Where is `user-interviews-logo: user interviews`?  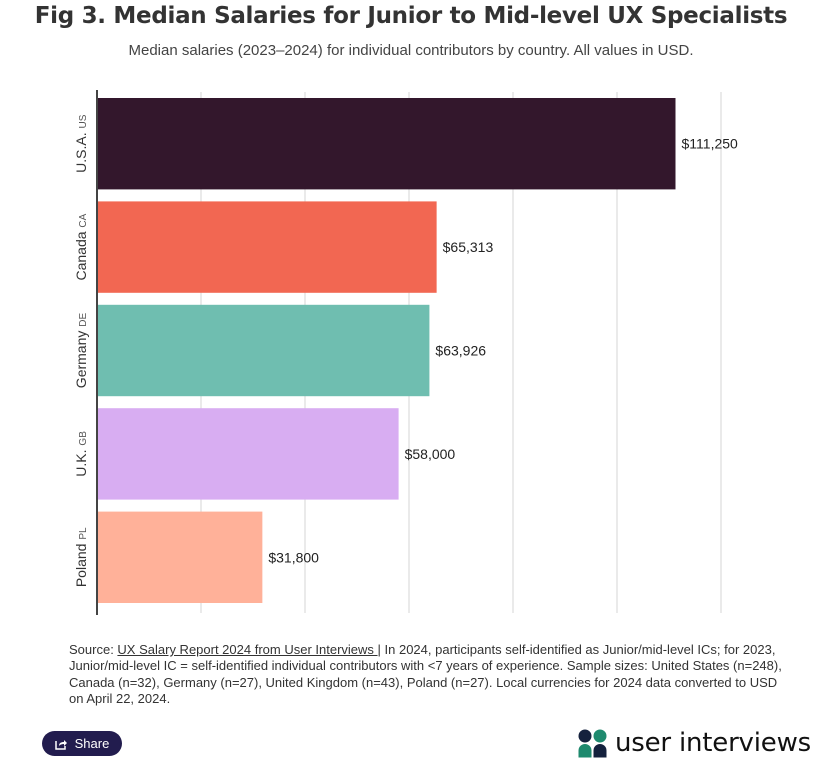 user-interviews-logo: user interviews is located at coordinates (694, 743).